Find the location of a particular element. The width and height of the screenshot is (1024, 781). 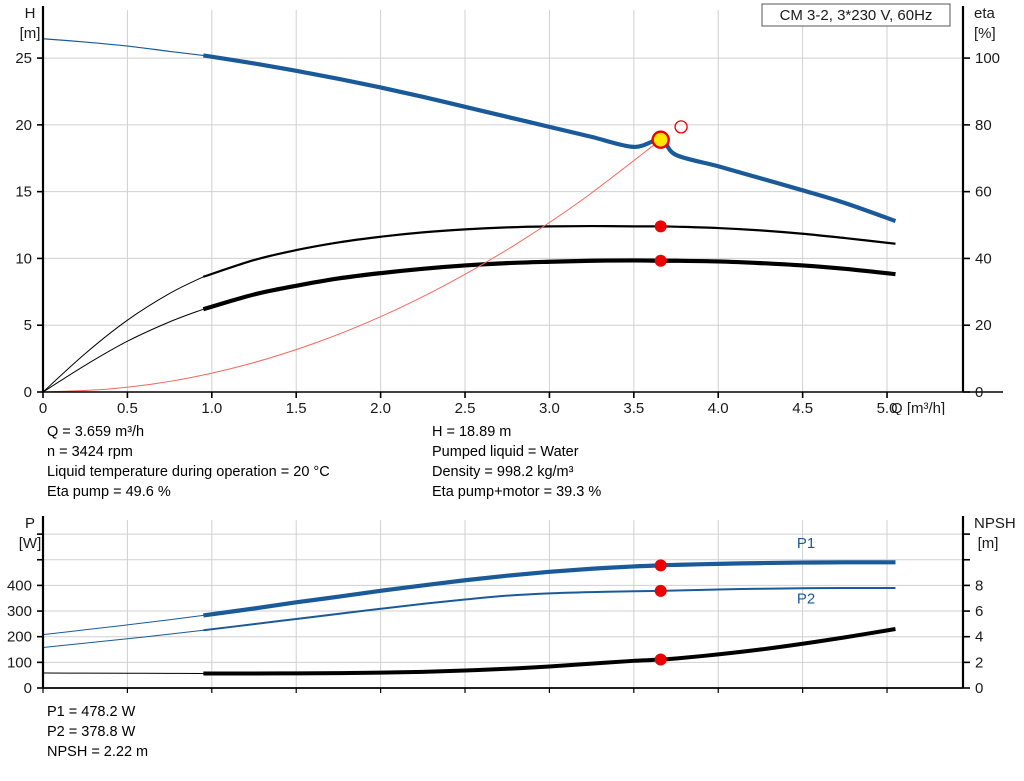

eta-pump-point is located at coordinates (660, 226).